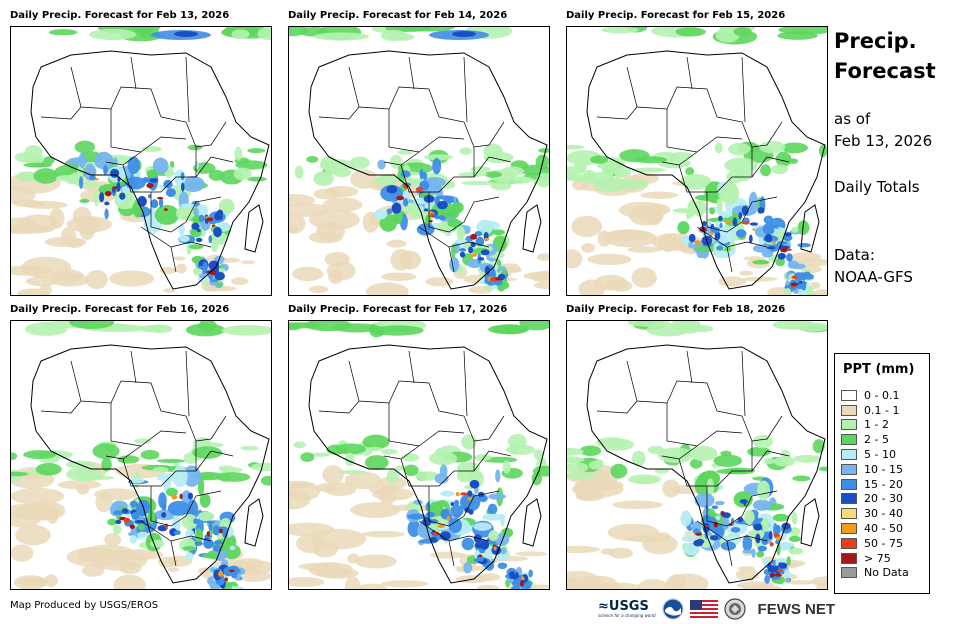 This screenshot has width=970, height=624. What do you see at coordinates (882, 410) in the screenshot?
I see `legend-label: 0.1 - 1` at bounding box center [882, 410].